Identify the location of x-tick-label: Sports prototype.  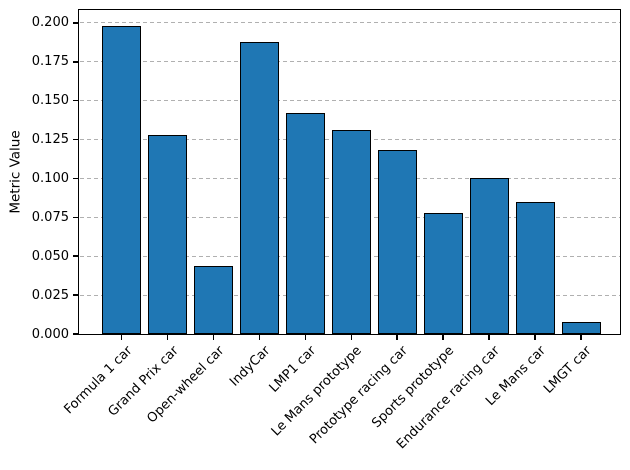
(413, 387).